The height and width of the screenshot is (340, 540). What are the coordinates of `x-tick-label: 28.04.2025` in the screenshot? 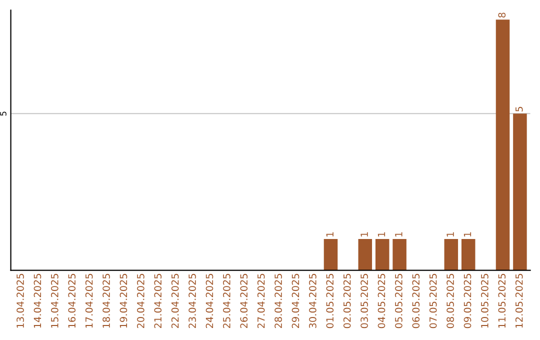 It's located at (278, 301).